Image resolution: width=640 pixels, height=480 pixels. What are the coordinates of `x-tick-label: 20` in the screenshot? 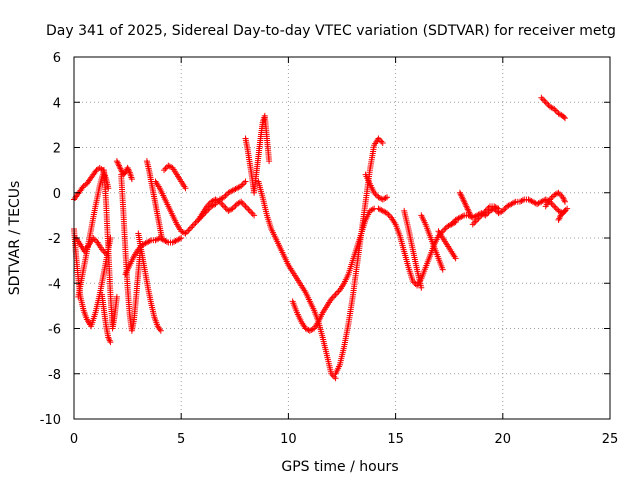 It's located at (503, 439).